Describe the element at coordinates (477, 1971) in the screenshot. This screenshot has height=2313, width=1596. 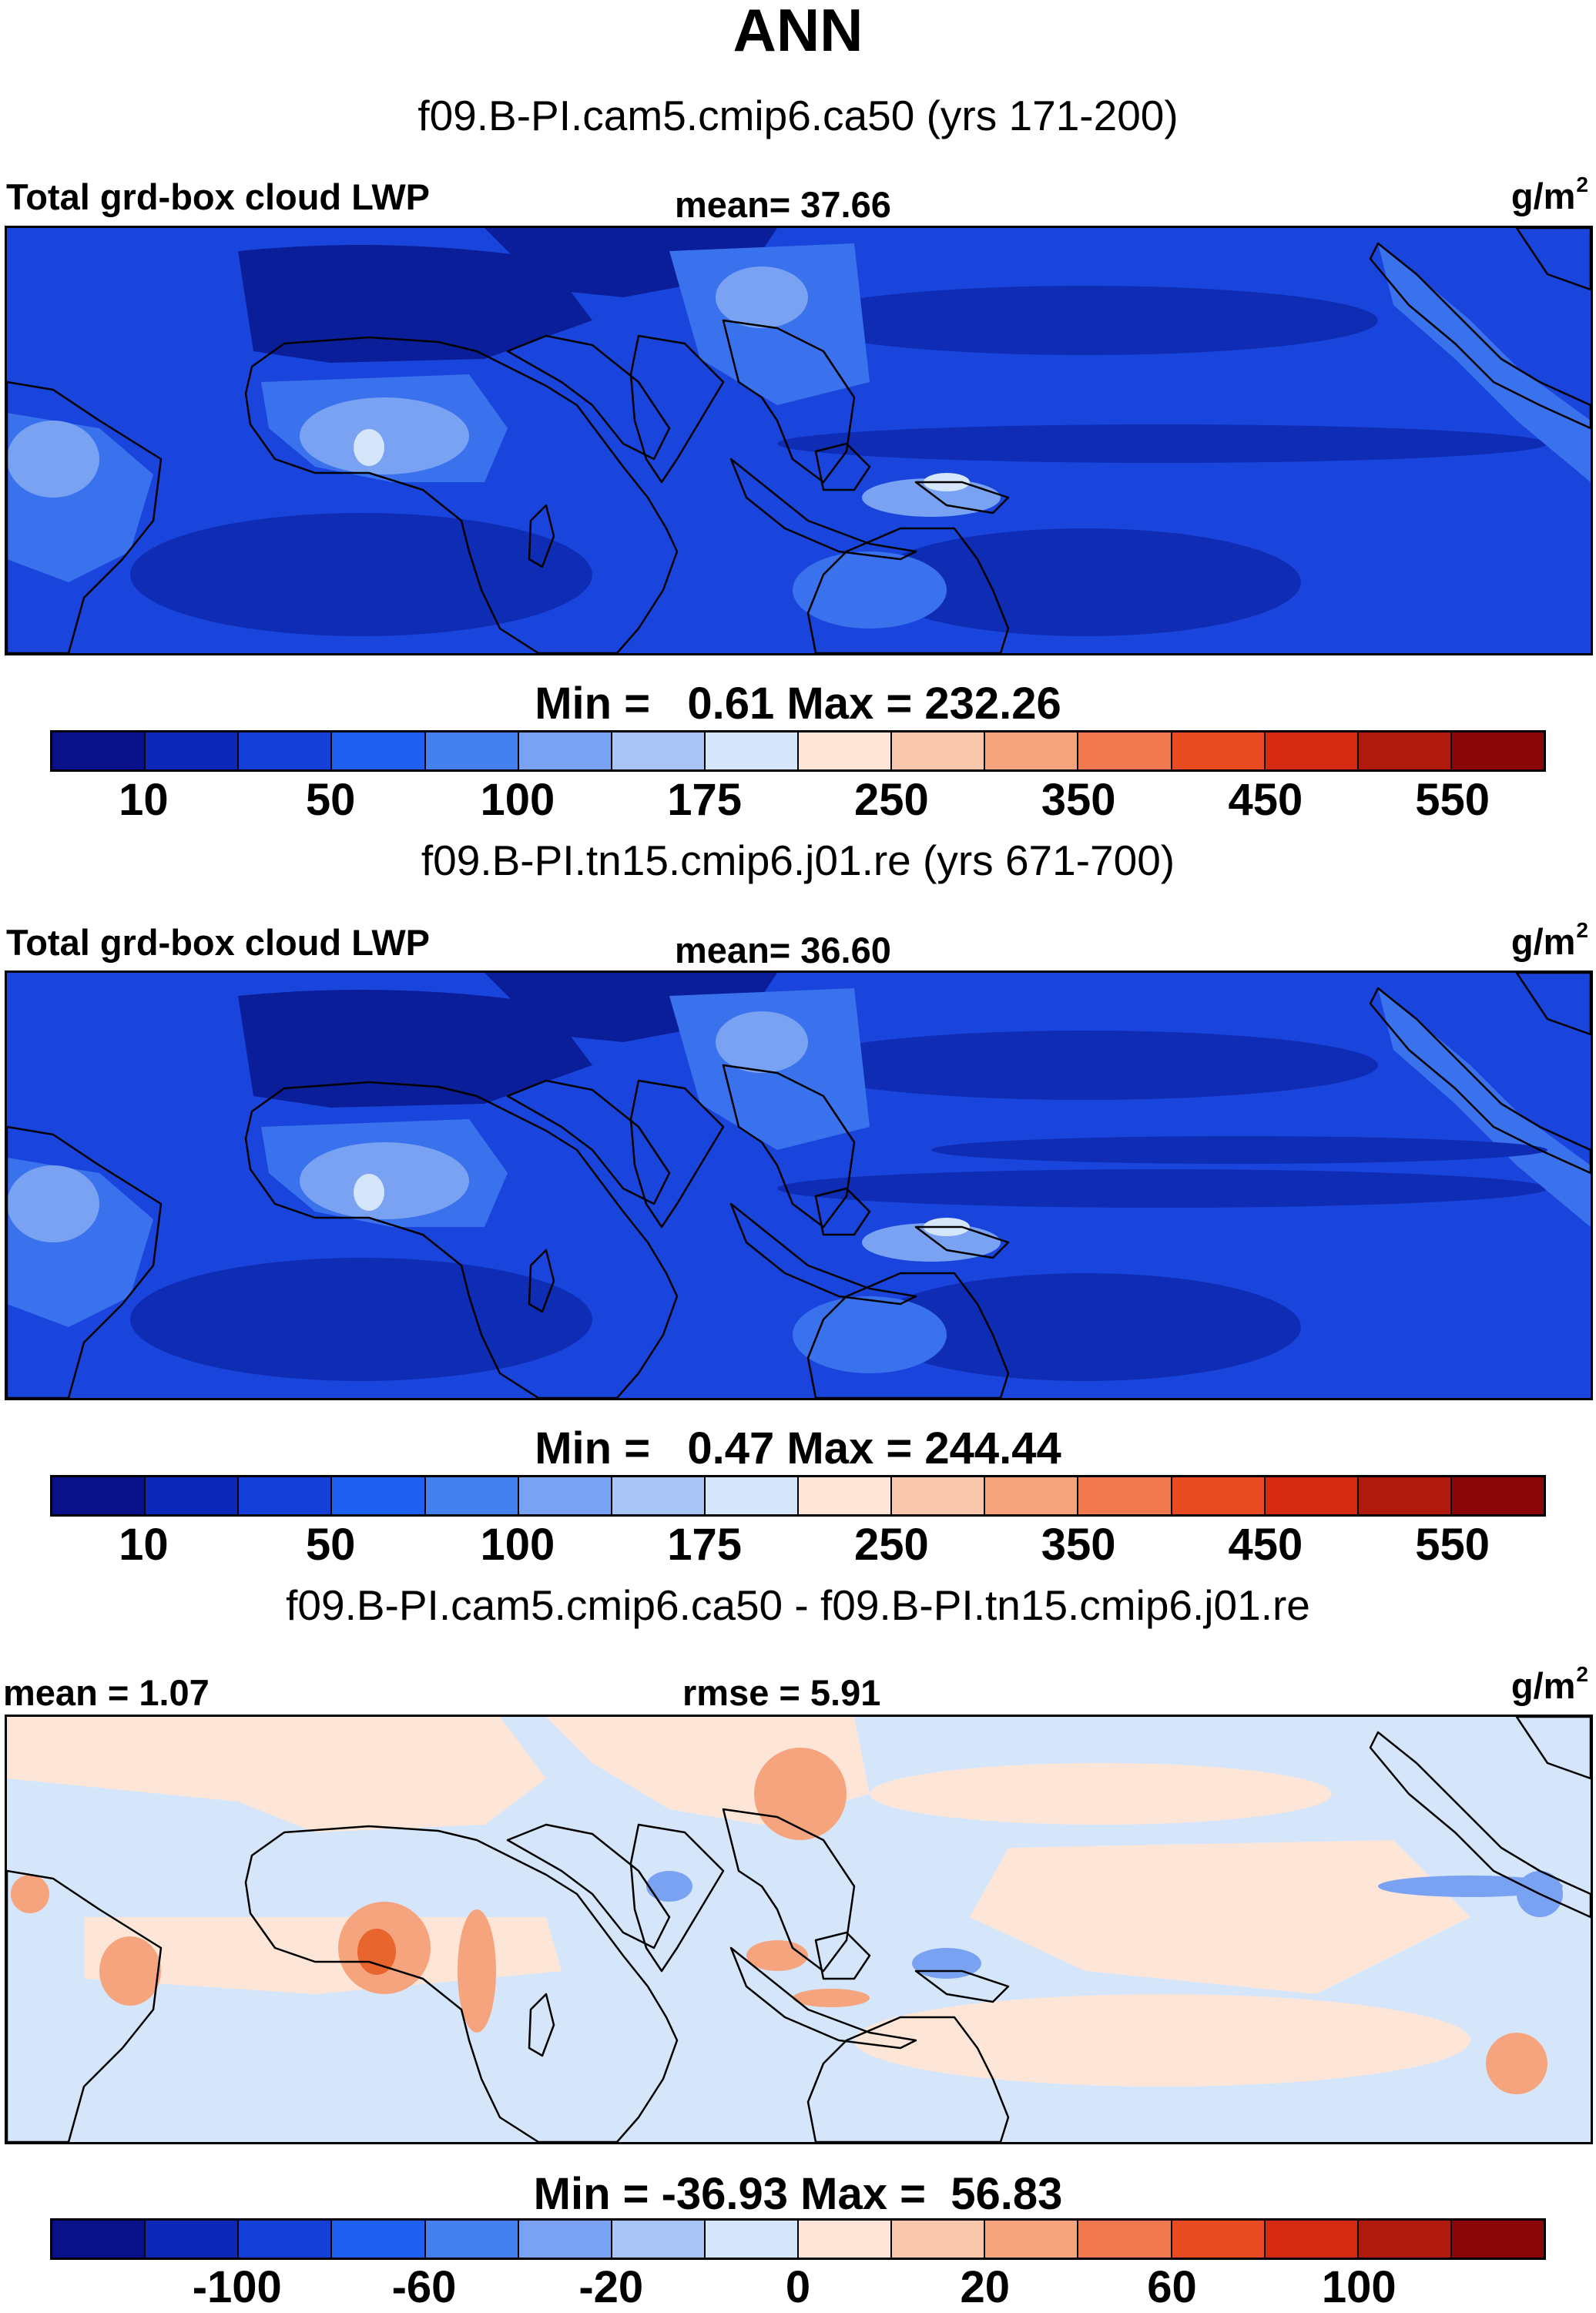
I see `diff-positive-east-africa` at that location.